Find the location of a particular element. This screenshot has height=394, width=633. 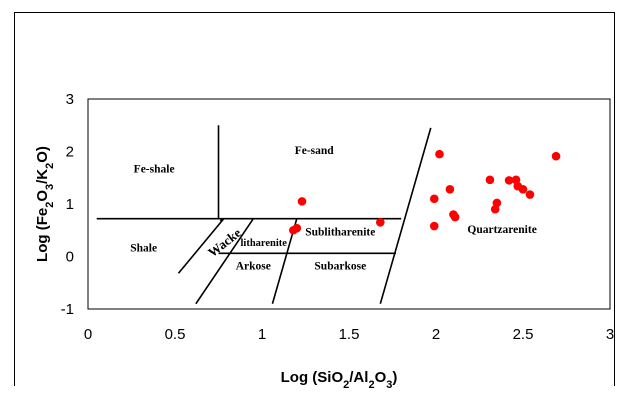

x-tick-label: 2 is located at coordinates (436, 334).